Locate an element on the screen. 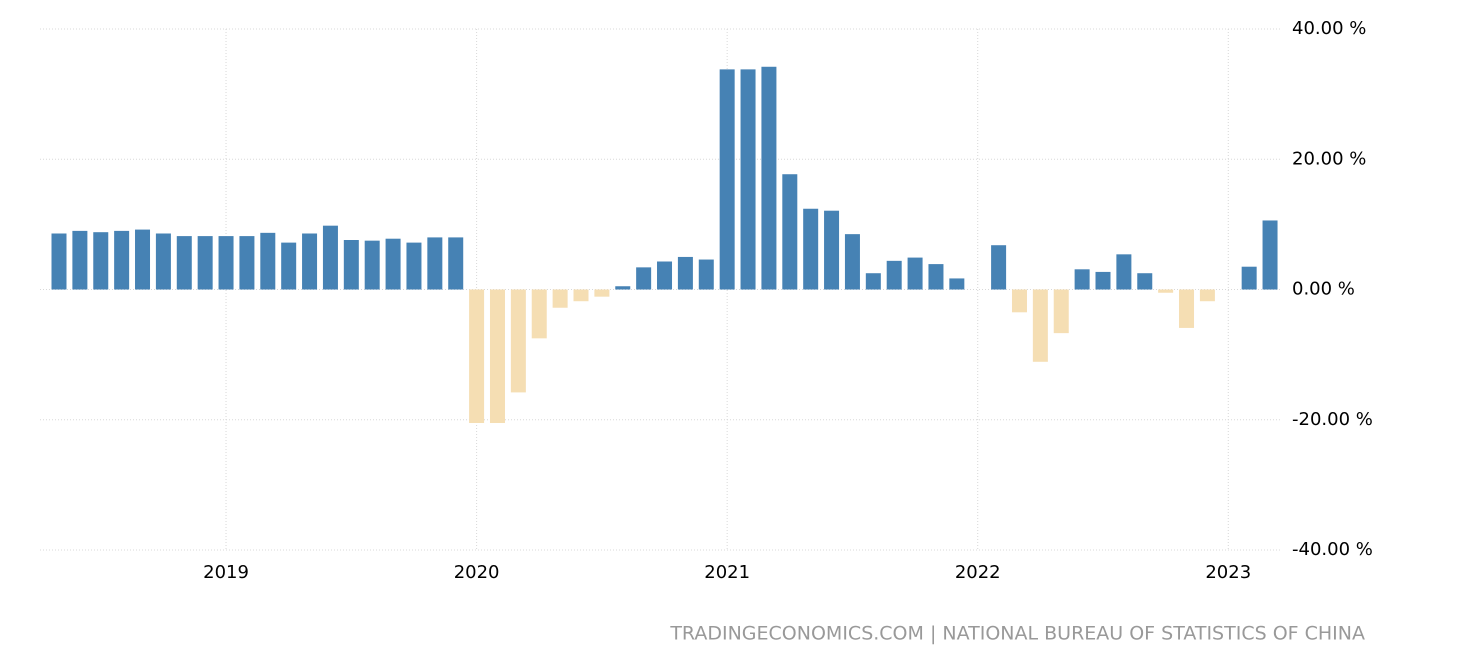 The height and width of the screenshot is (662, 1460). y-tick-label: -40.00 % is located at coordinates (1332, 549).